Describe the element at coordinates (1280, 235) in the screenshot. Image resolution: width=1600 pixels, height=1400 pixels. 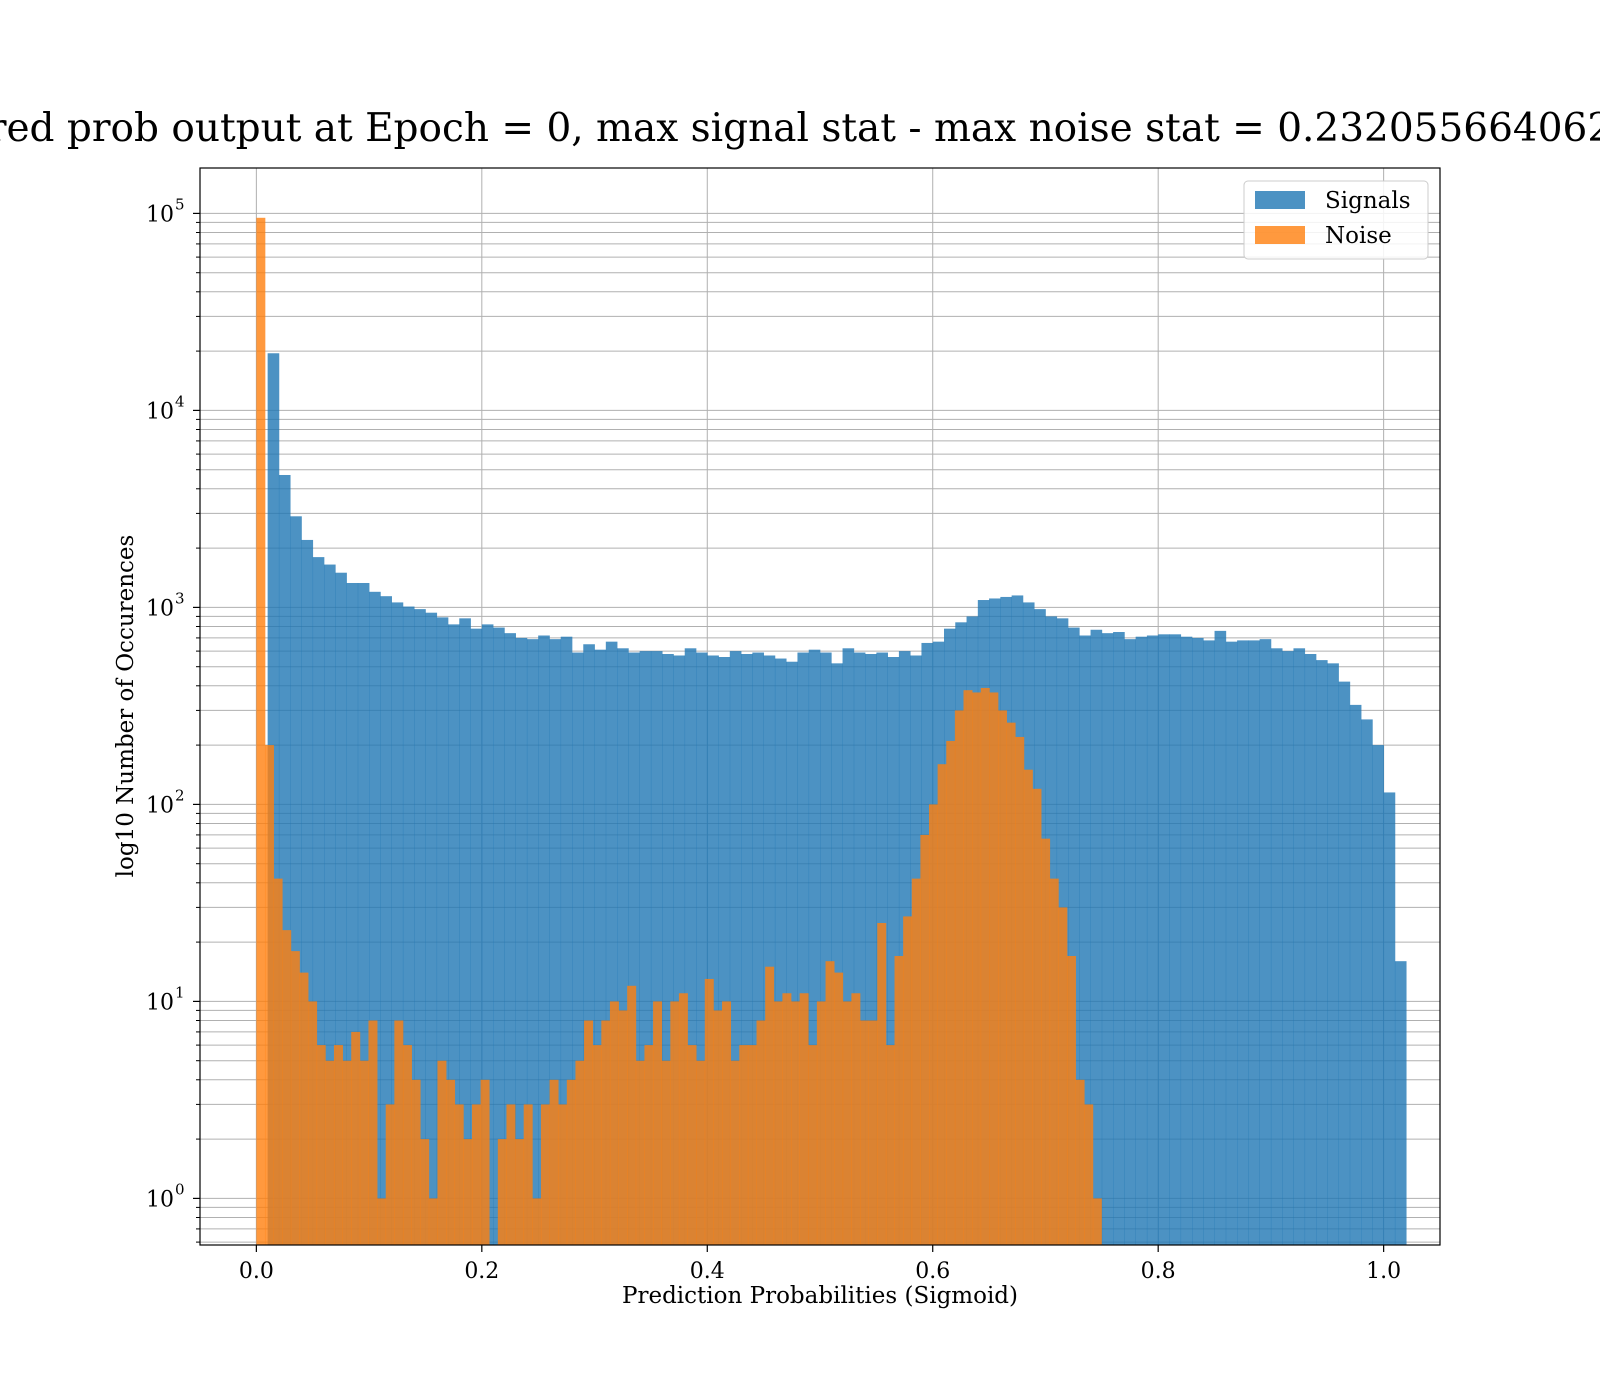
I see `legend-swatch-noise` at that location.